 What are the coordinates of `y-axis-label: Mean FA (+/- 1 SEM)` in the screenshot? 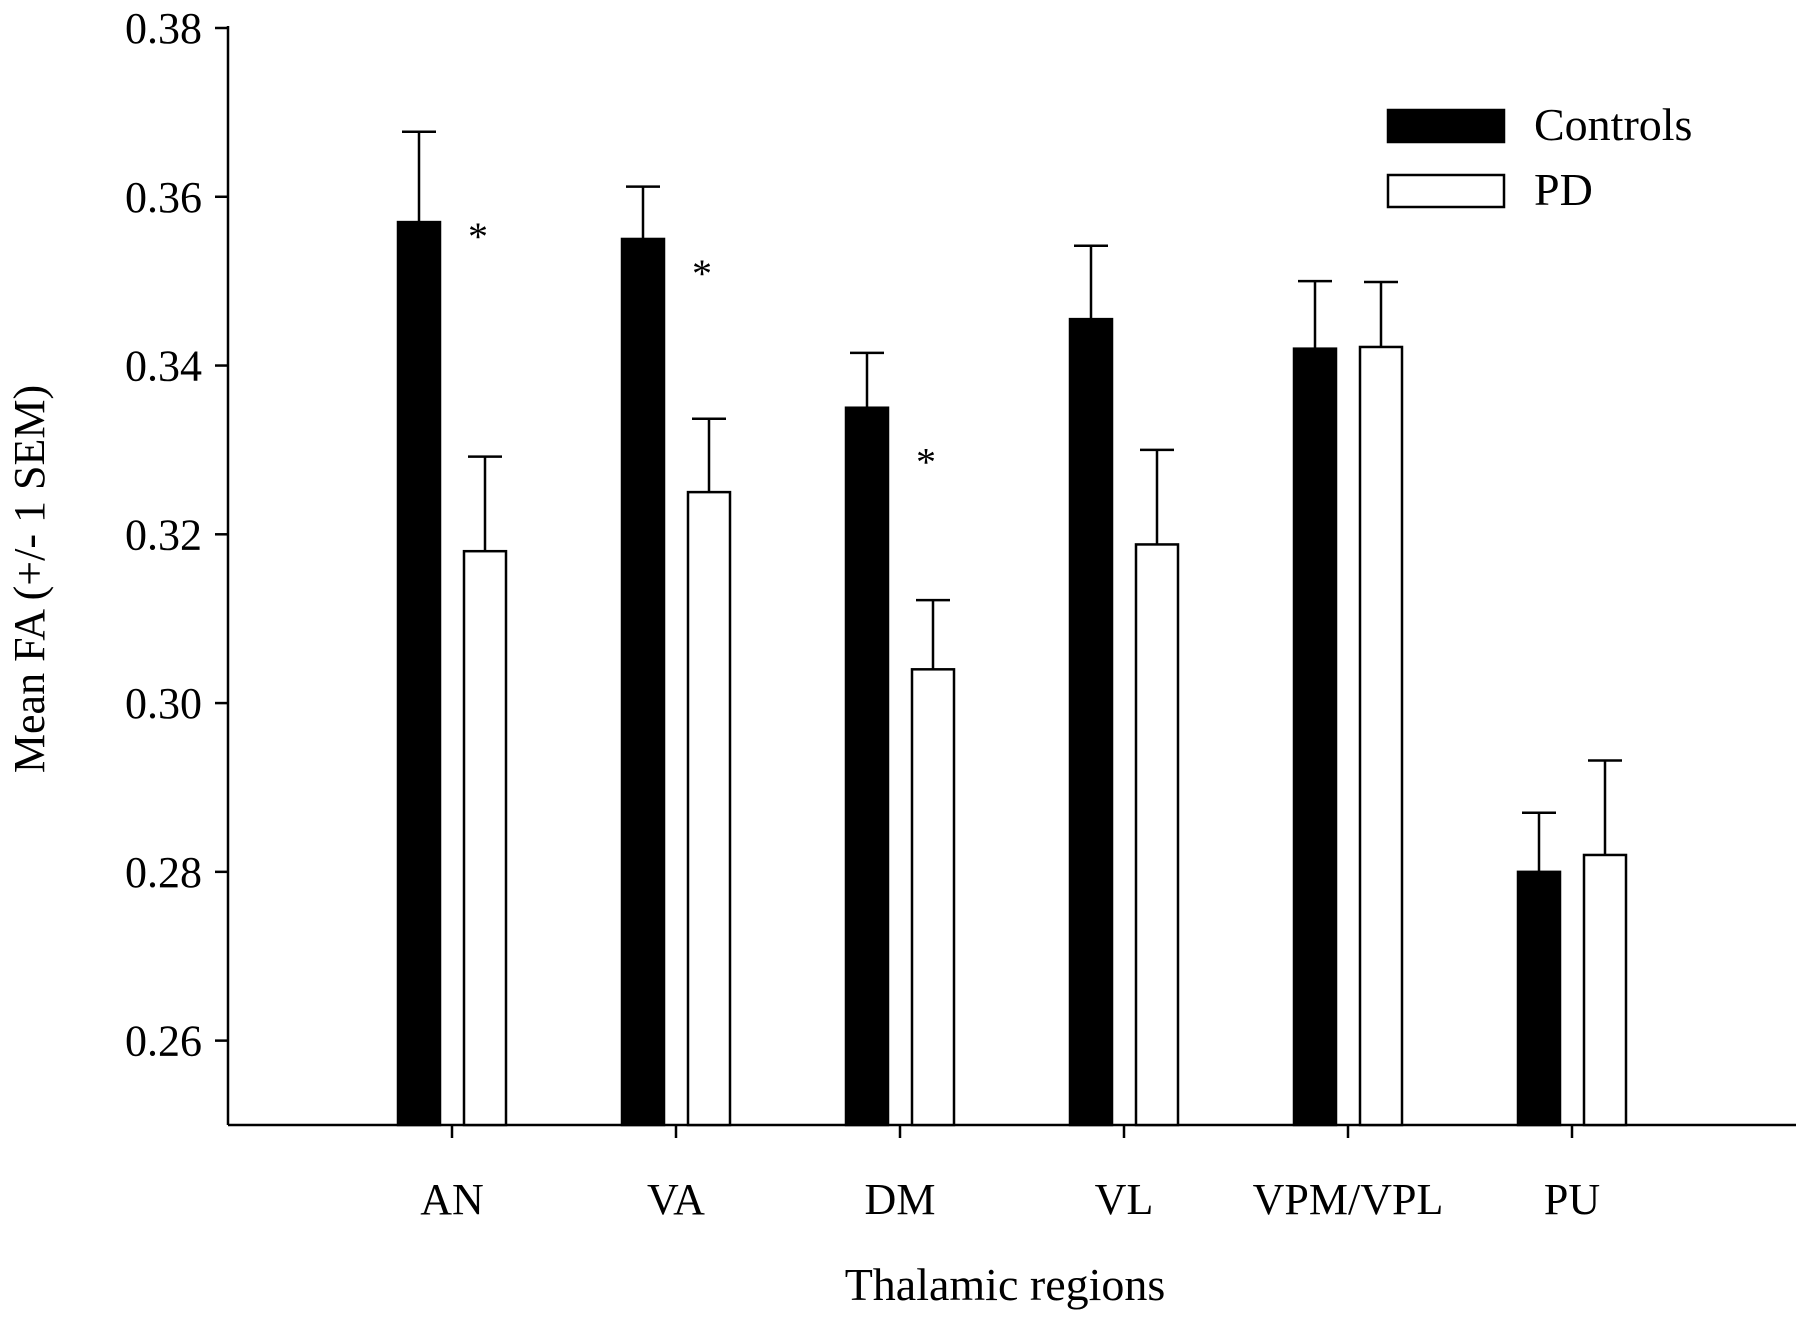 It's located at (29, 579).